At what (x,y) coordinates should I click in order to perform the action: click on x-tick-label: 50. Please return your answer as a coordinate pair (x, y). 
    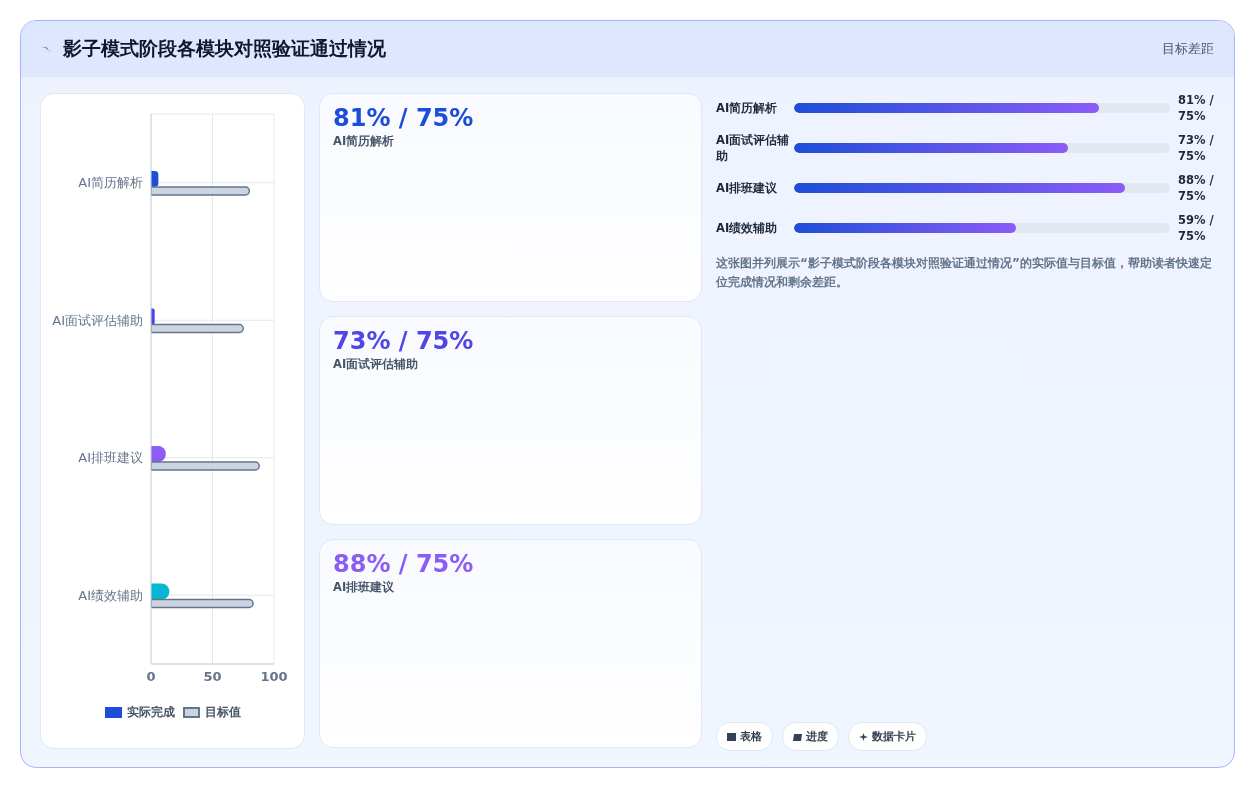
    Looking at the image, I should click on (212, 677).